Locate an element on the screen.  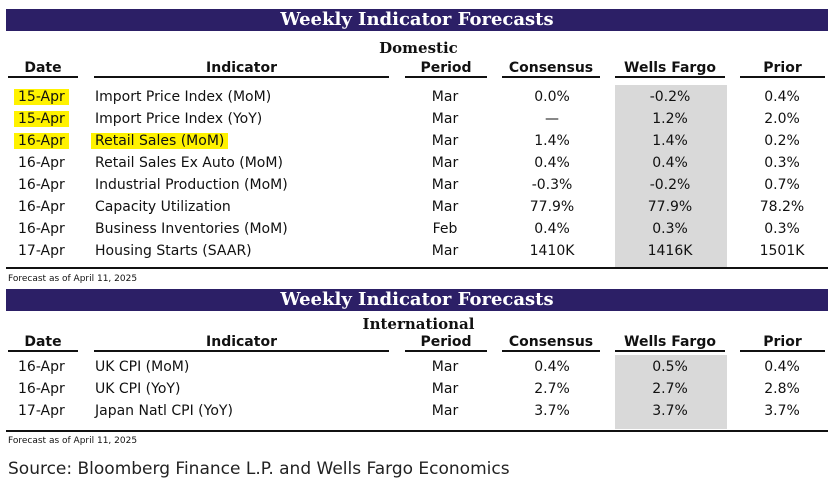
row-wells-fargo: 1.2% is located at coordinates (670, 119).